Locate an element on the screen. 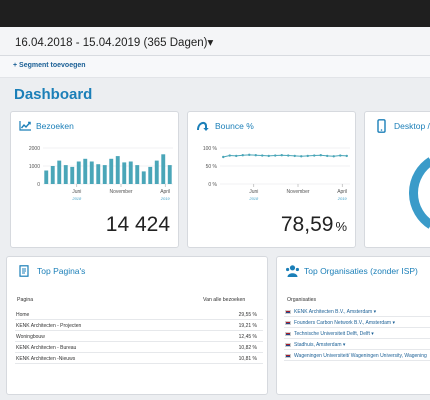 Image resolution: width=430 pixels, height=400 pixels. bounce-number: 78,59 is located at coordinates (307, 224).